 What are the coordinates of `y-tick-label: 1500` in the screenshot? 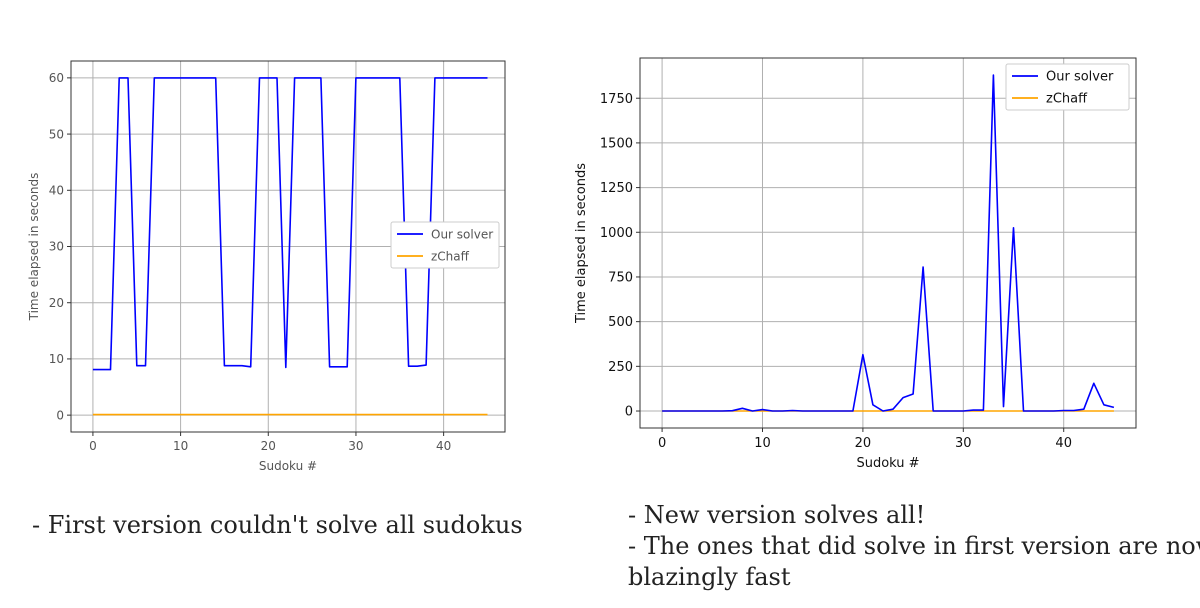 It's located at (616, 143).